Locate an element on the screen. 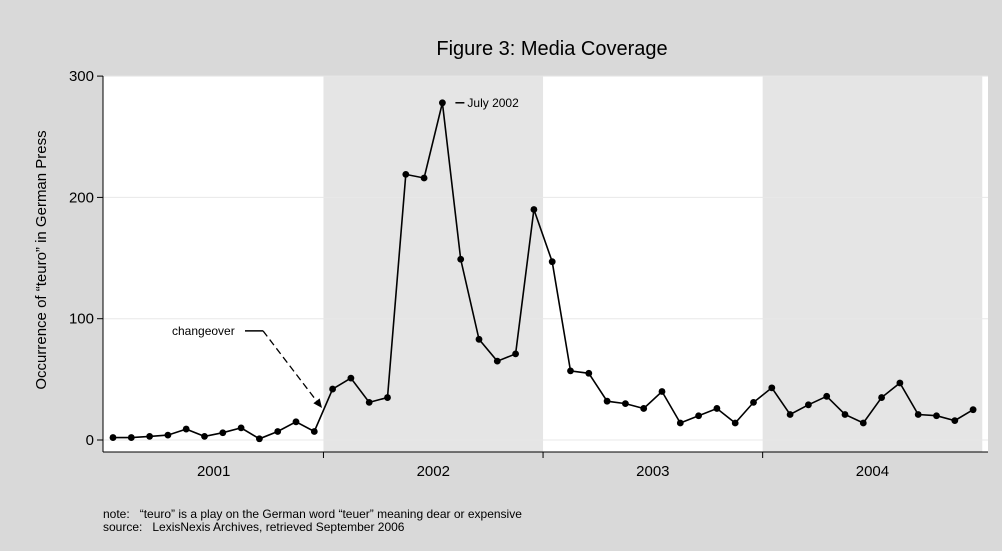 The width and height of the screenshot is (1002, 551). x-tick-label: 2003 is located at coordinates (652, 471).